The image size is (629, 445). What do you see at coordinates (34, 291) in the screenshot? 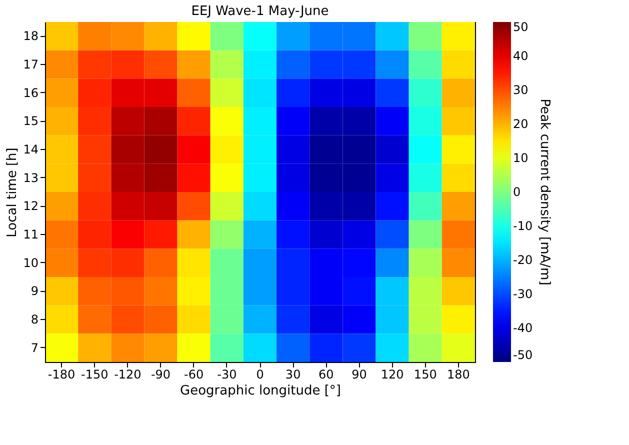
I see `y-tick-label: 9` at bounding box center [34, 291].